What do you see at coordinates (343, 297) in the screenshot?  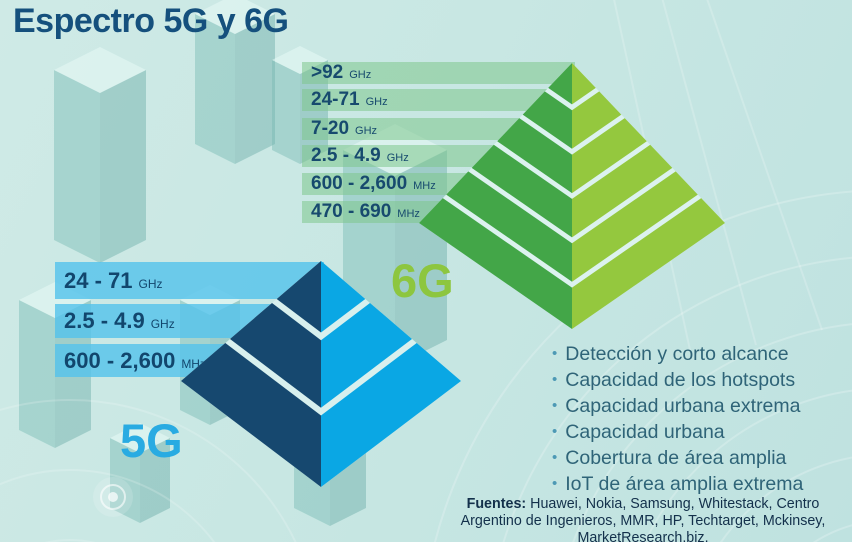 I see `g5-layer-0-right` at bounding box center [343, 297].